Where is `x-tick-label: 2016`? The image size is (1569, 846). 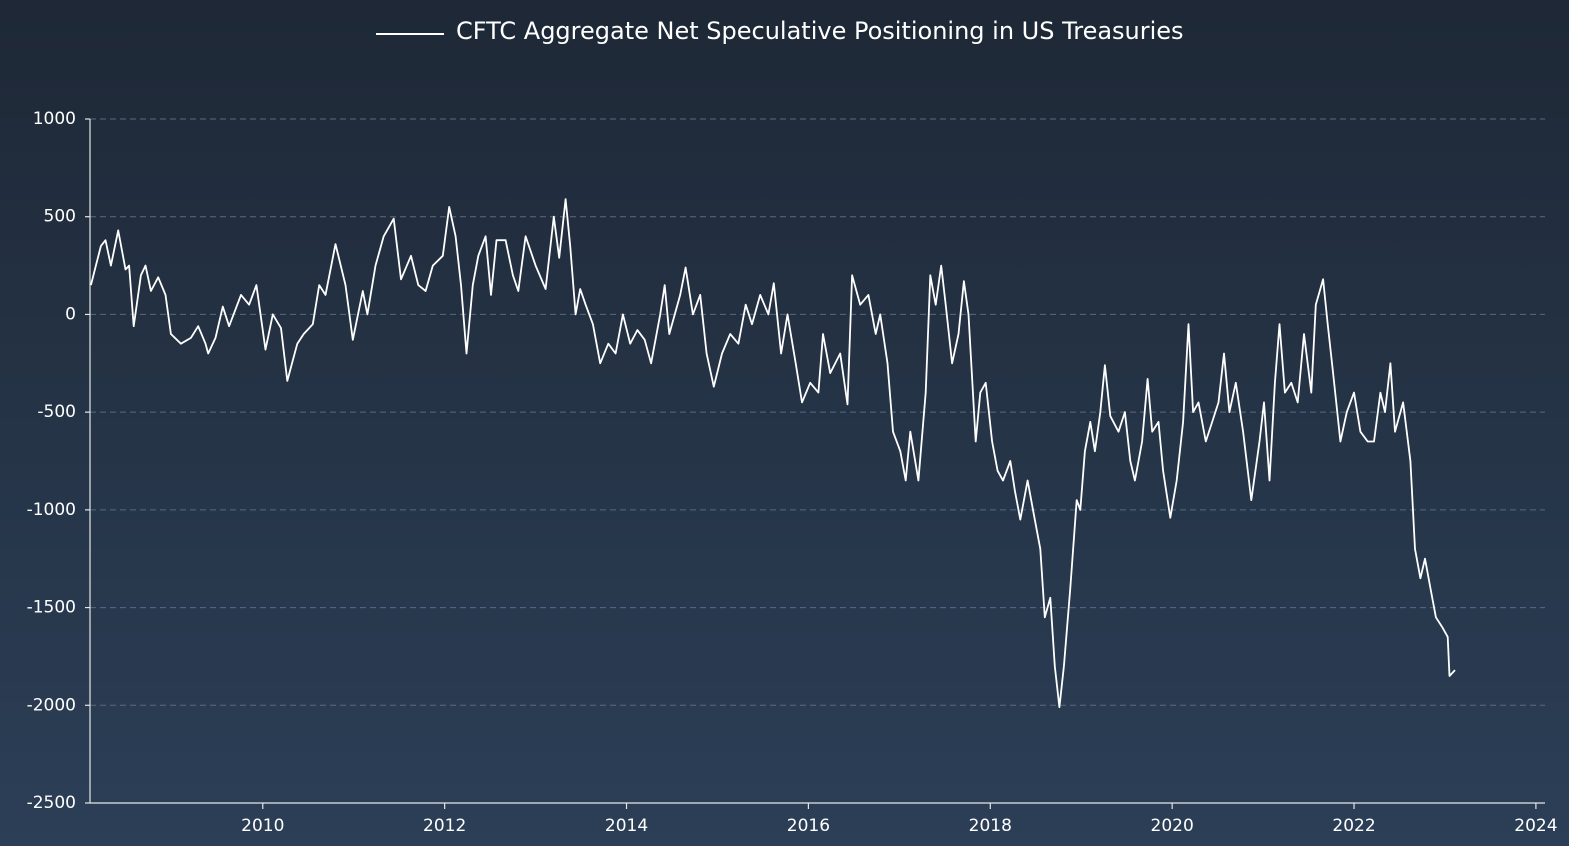 x-tick-label: 2016 is located at coordinates (808, 826).